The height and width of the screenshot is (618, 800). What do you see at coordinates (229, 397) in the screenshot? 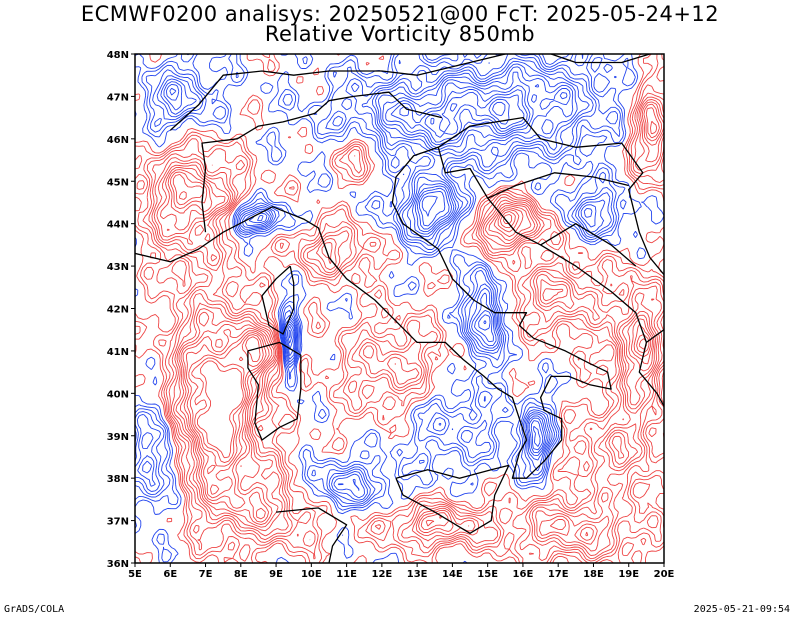
I see `positive-vorticity-contour` at bounding box center [229, 397].